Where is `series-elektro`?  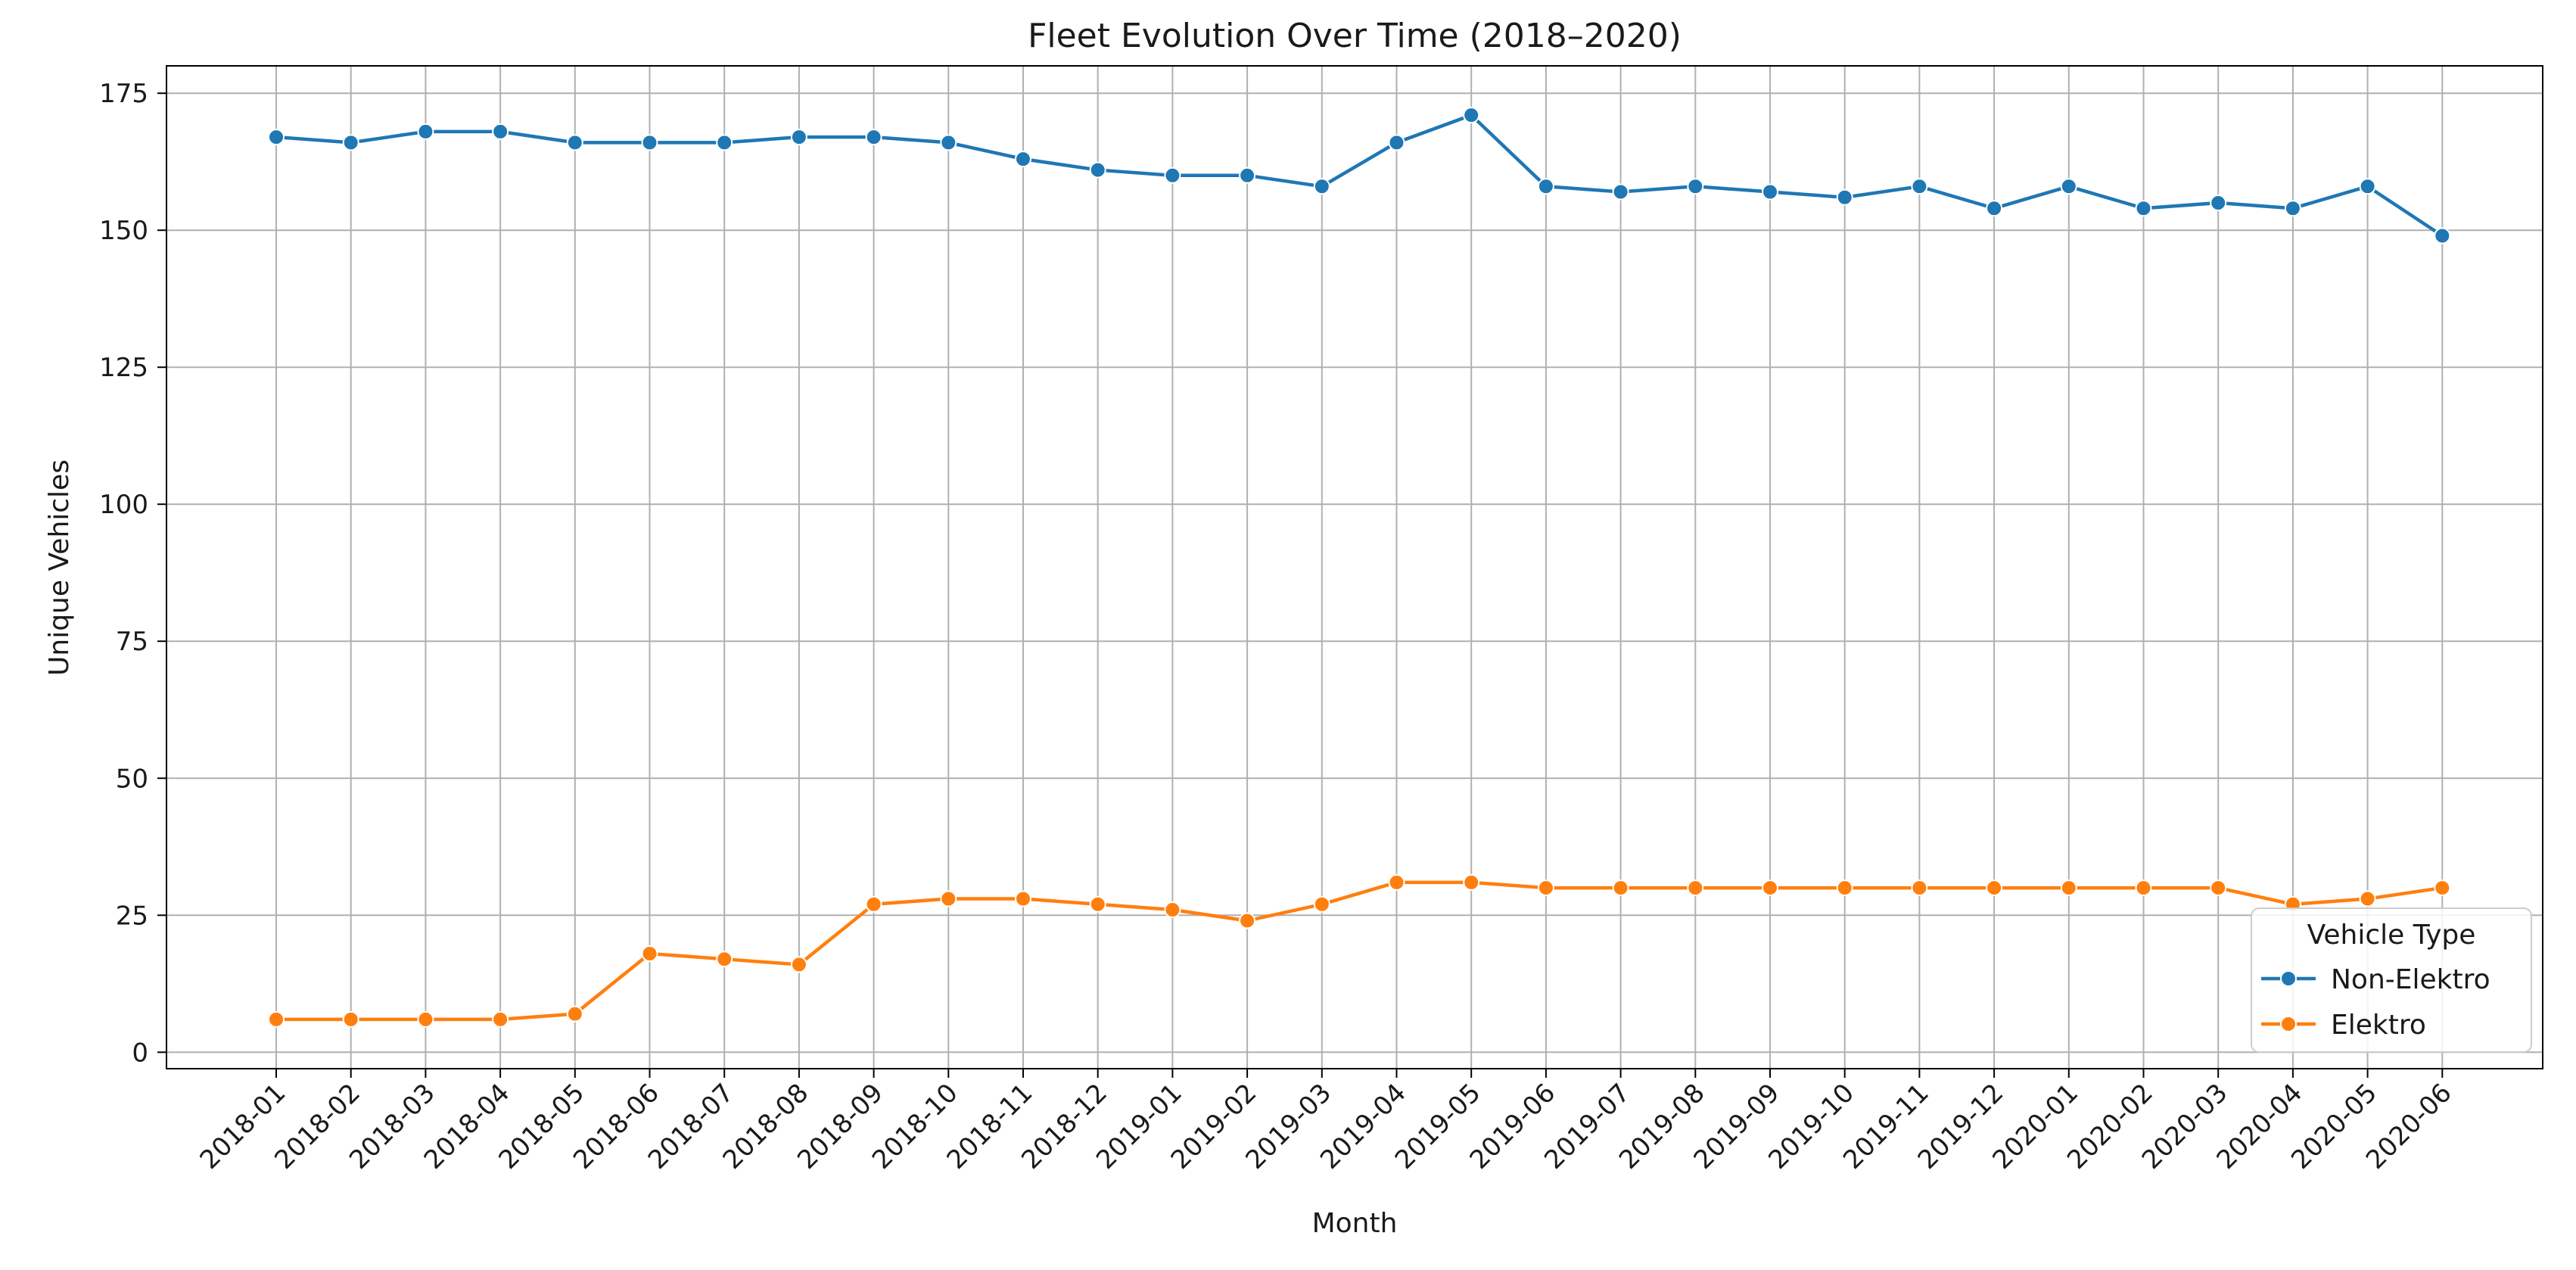 series-elektro is located at coordinates (1359, 950).